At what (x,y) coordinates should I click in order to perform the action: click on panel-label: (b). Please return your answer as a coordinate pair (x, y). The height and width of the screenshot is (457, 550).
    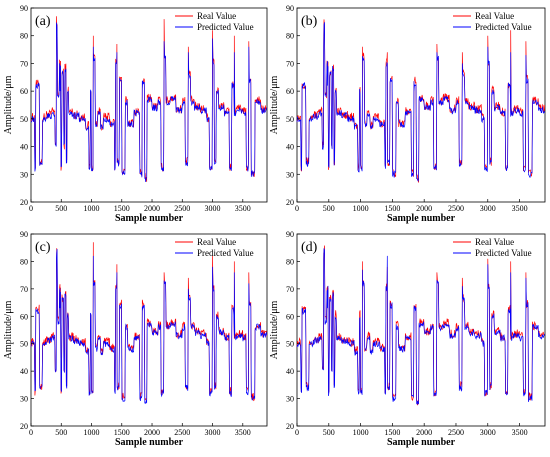
    Looking at the image, I should click on (309, 21).